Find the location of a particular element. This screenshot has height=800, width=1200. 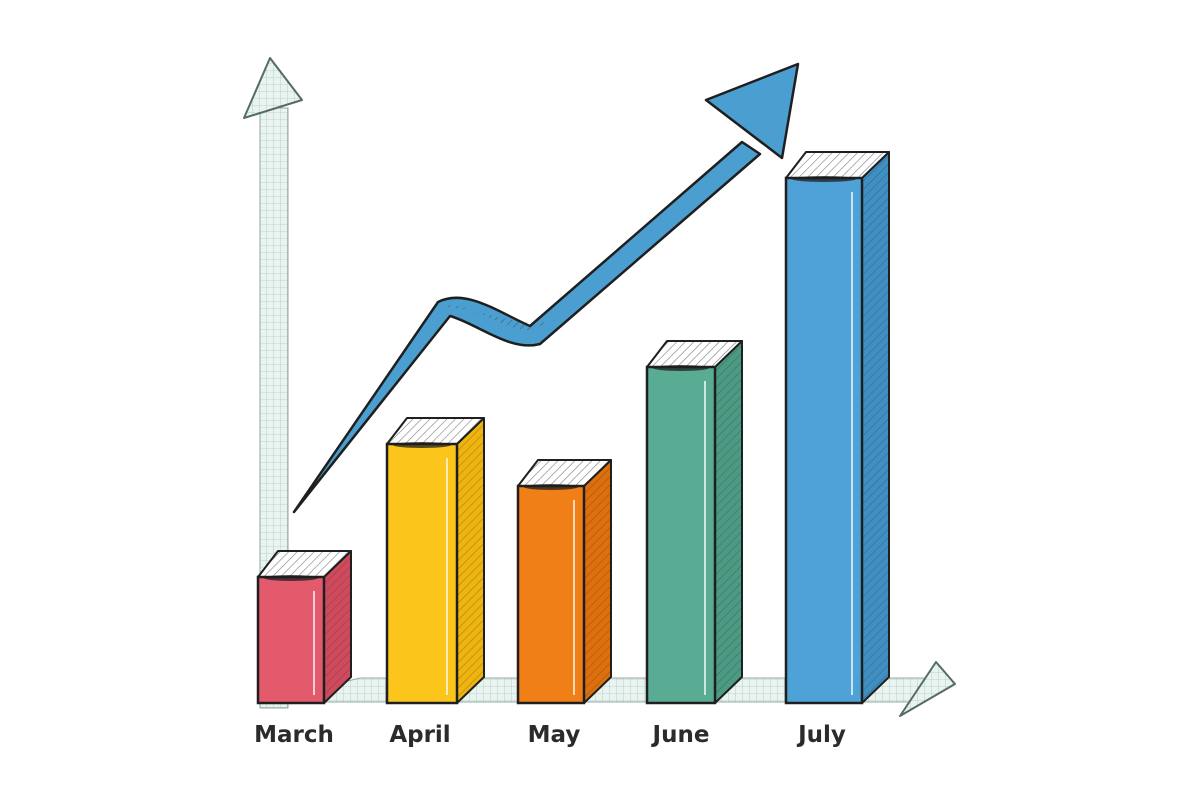

x-axis-arrowhead-icon is located at coordinates (927, 689).